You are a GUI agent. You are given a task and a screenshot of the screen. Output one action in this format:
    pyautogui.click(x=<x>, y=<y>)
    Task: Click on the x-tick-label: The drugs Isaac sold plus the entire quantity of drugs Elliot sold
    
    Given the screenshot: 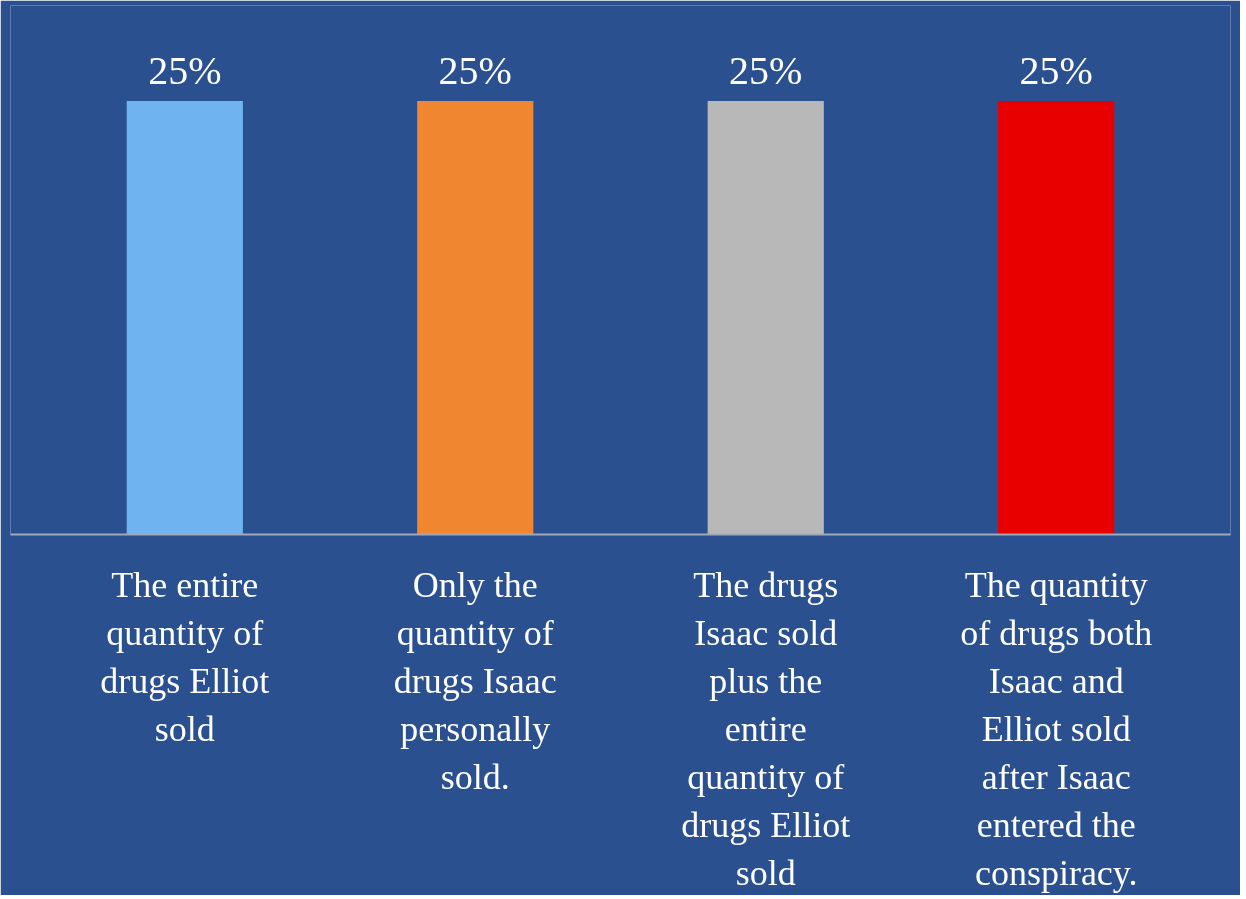 What is the action you would take?
    pyautogui.click(x=766, y=728)
    